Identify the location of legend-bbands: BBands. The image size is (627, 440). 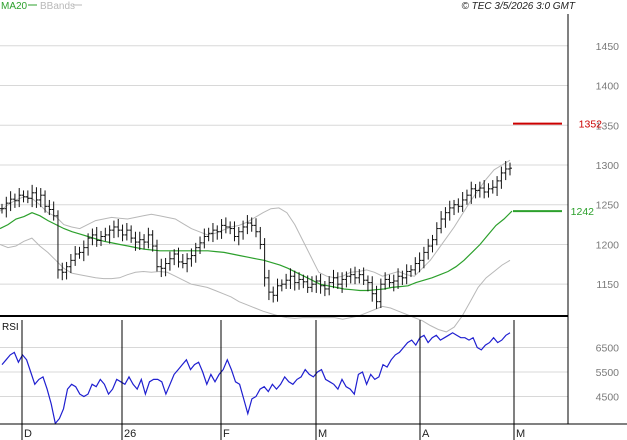
(57, 6).